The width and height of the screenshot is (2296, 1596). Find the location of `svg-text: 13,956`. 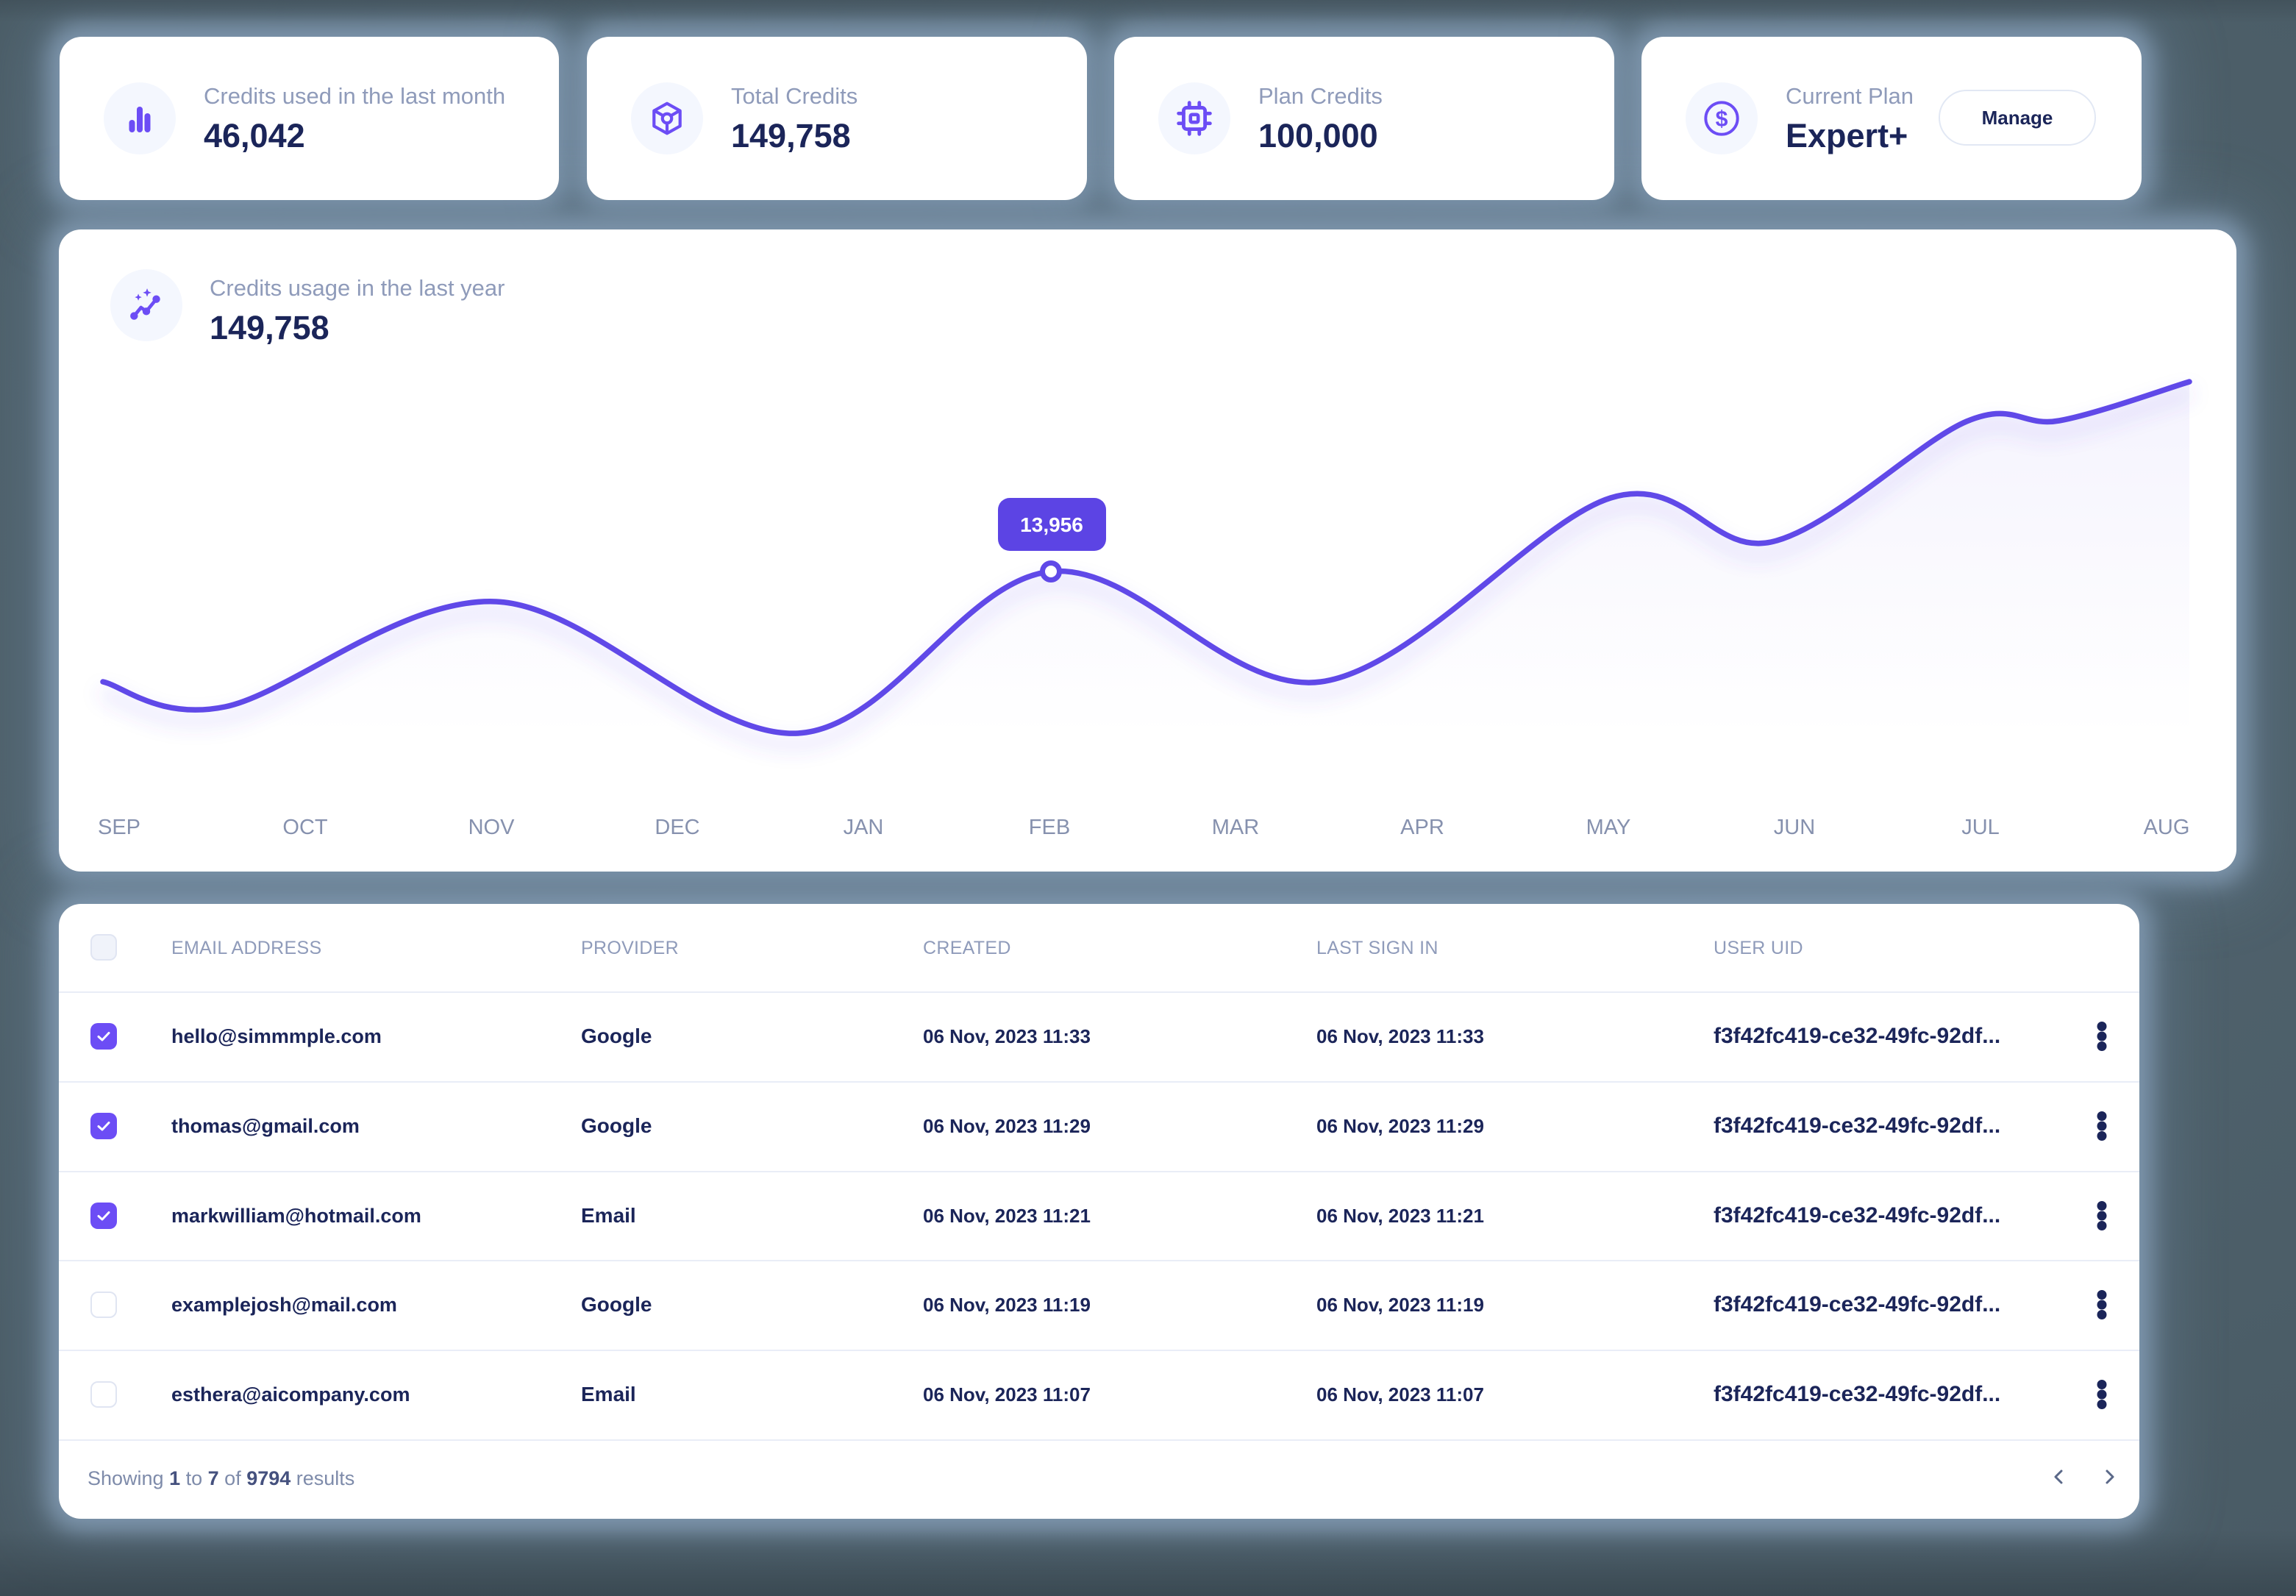

svg-text: 13,956 is located at coordinates (1051, 524).